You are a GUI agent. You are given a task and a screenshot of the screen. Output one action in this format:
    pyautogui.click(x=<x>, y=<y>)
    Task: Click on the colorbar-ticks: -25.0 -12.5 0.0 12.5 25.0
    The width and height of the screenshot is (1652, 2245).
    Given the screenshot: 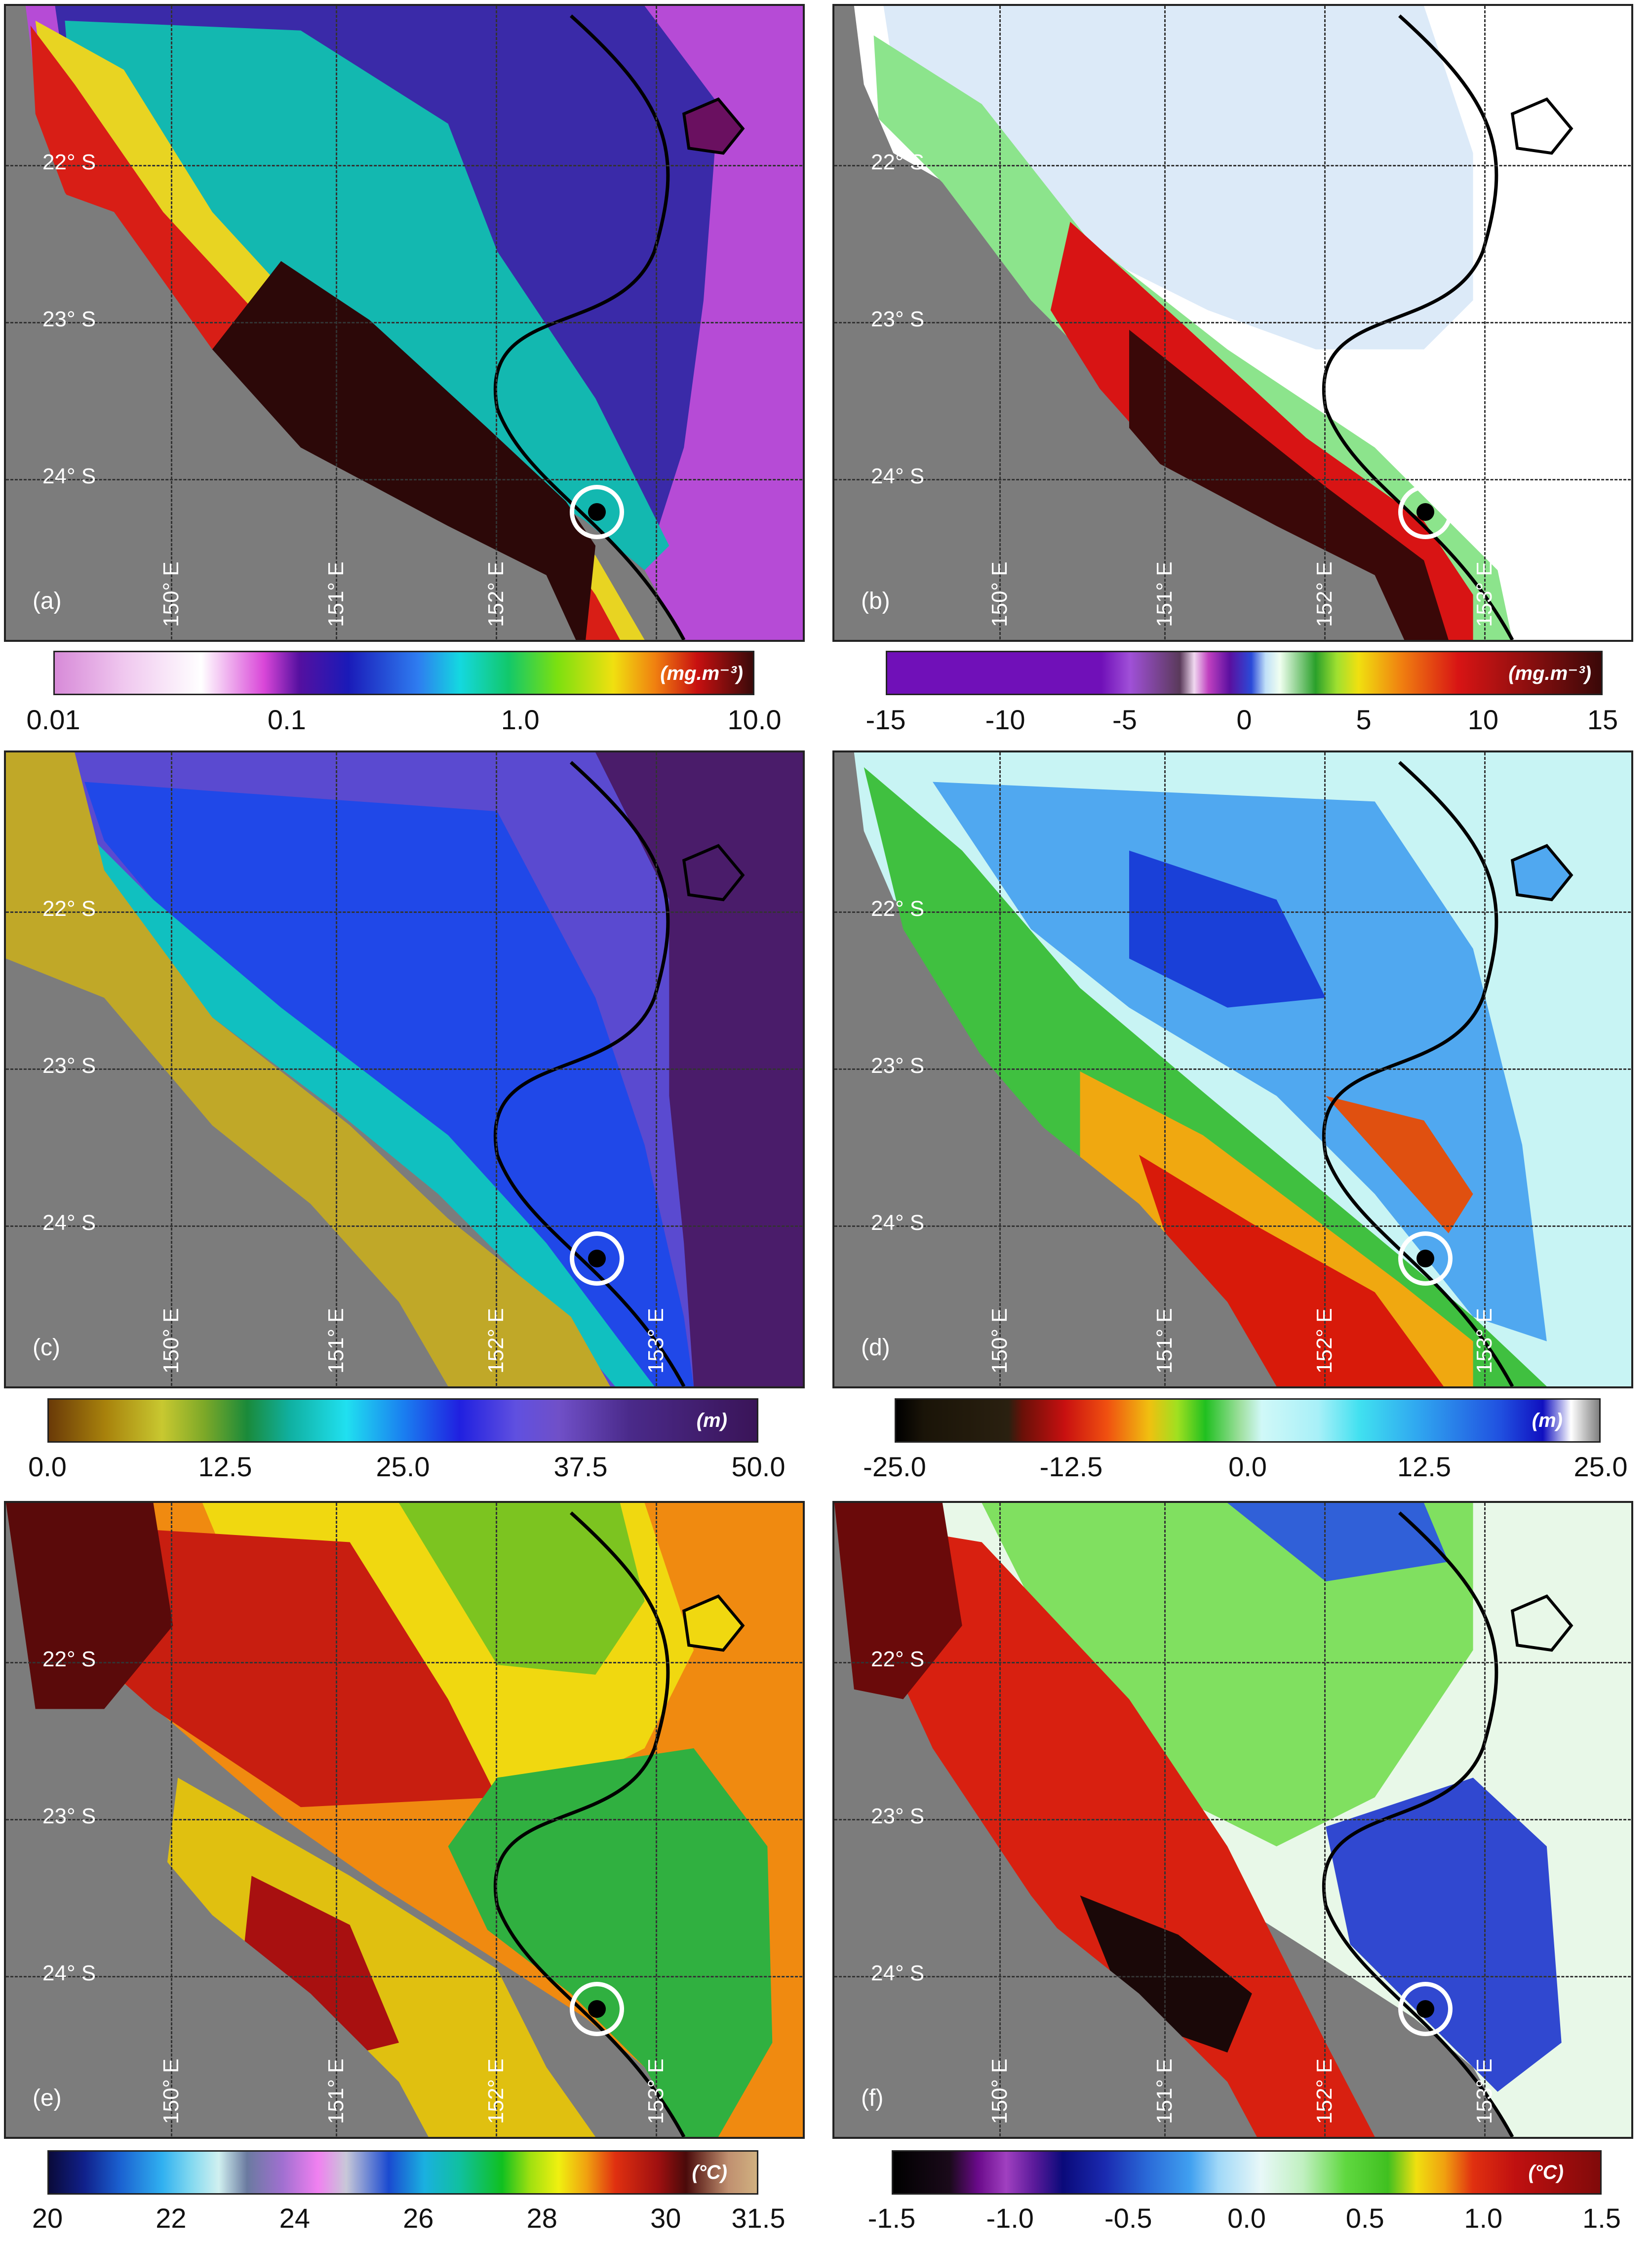 What is the action you would take?
    pyautogui.click(x=1245, y=1466)
    